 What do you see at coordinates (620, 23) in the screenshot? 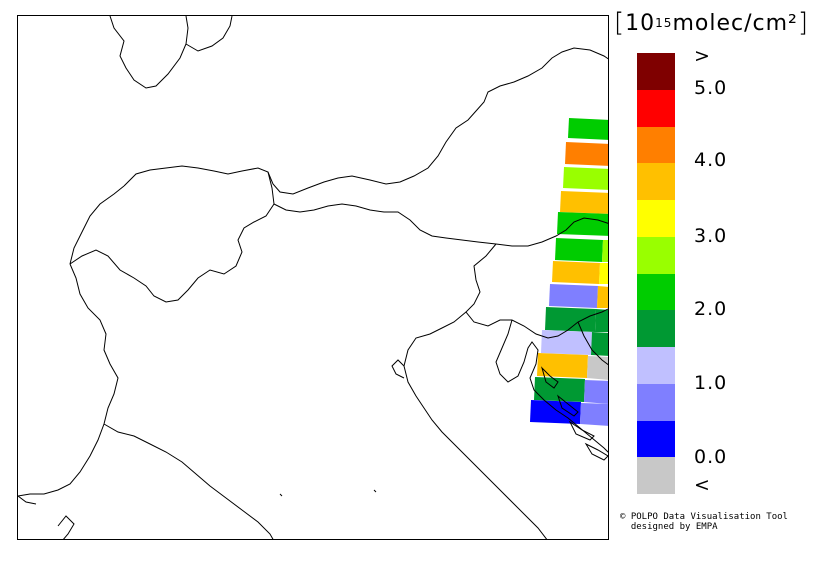
I see `unit-bracket-open: [` at bounding box center [620, 23].